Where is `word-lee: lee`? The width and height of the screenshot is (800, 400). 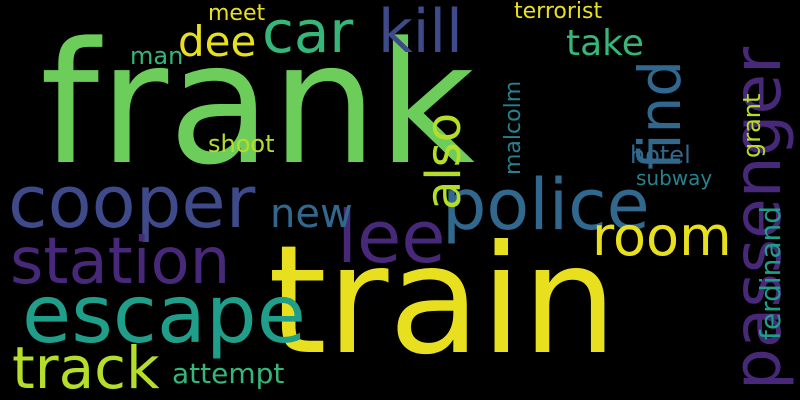 word-lee: lee is located at coordinates (391, 237).